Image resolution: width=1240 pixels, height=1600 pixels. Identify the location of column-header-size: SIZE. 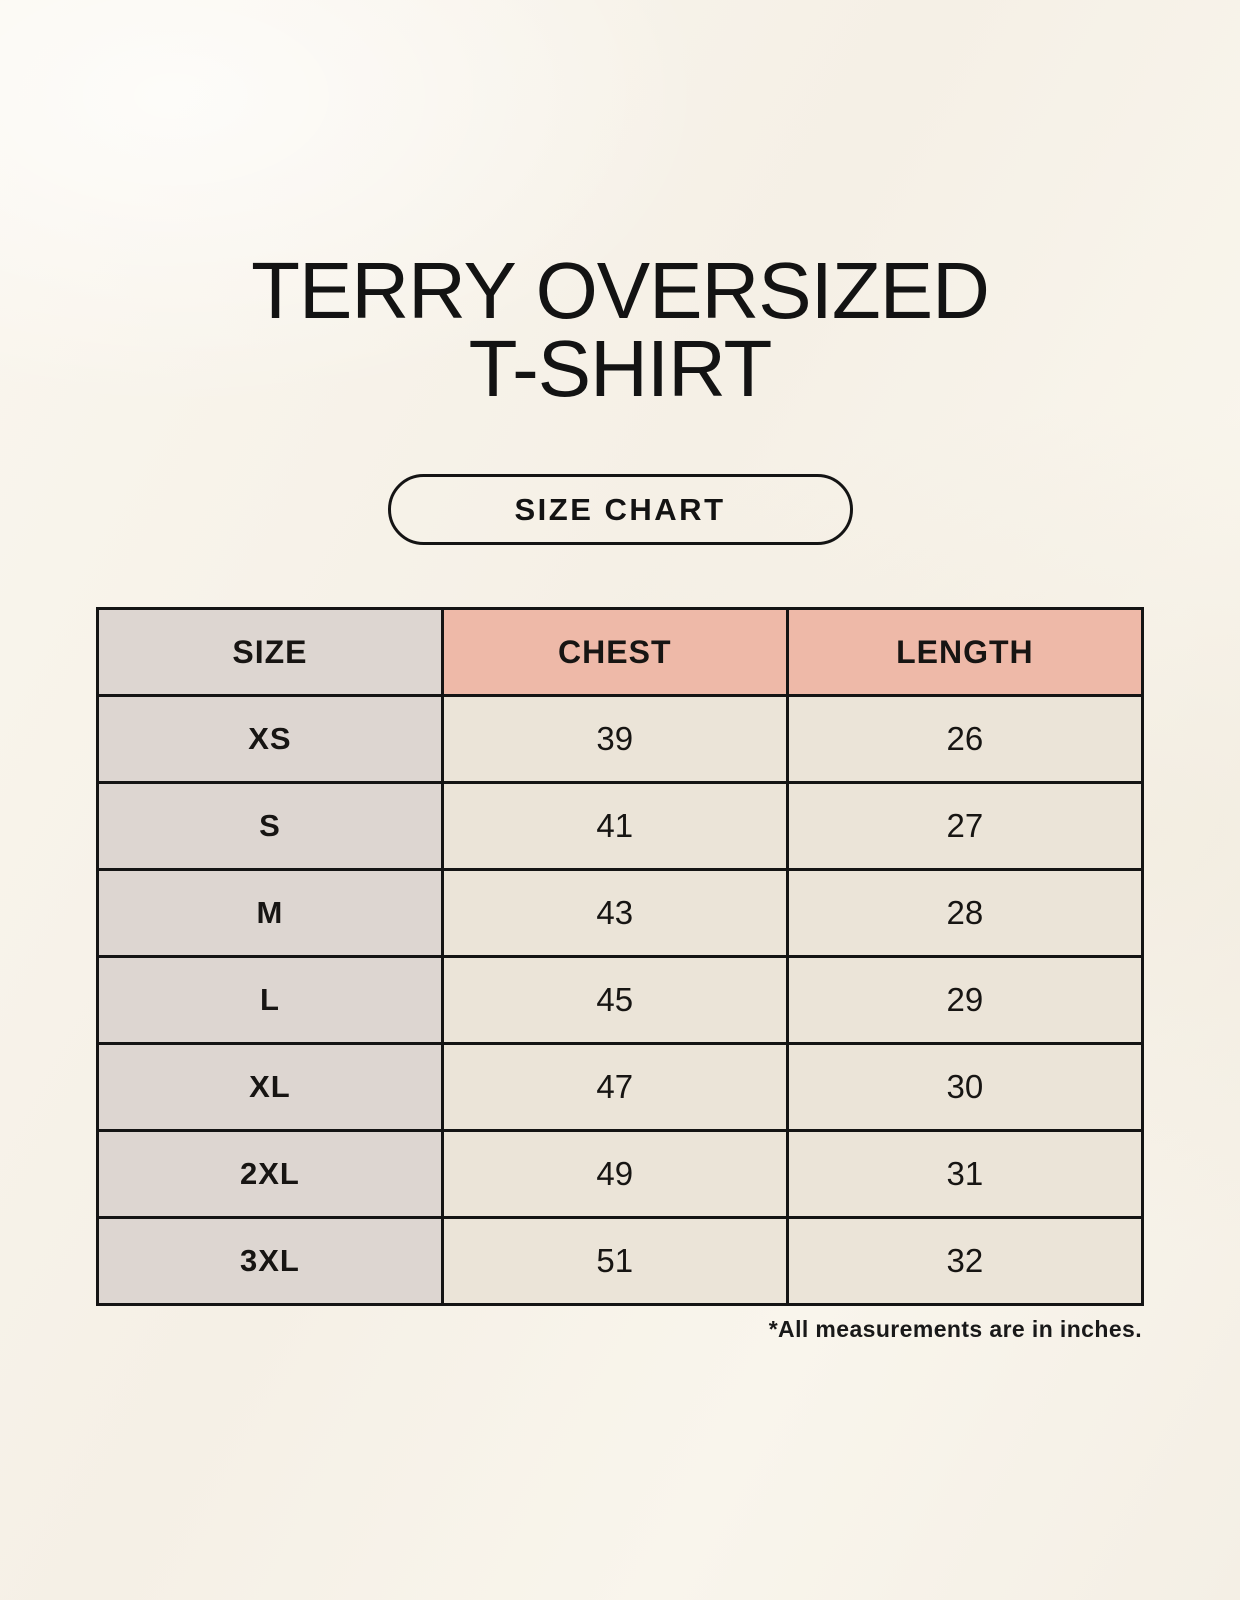
(270, 652).